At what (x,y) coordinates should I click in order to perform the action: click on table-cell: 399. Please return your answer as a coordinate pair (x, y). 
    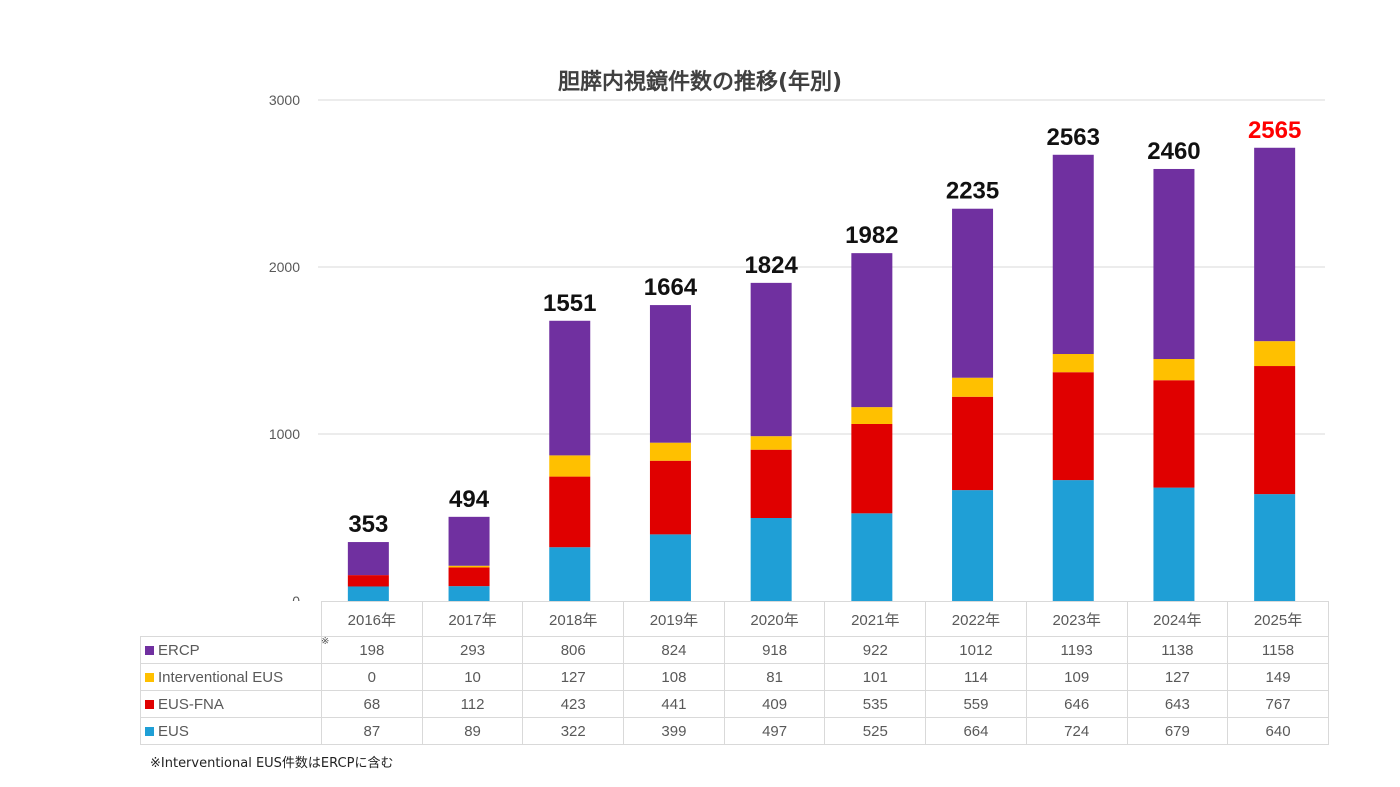
    Looking at the image, I should click on (674, 731).